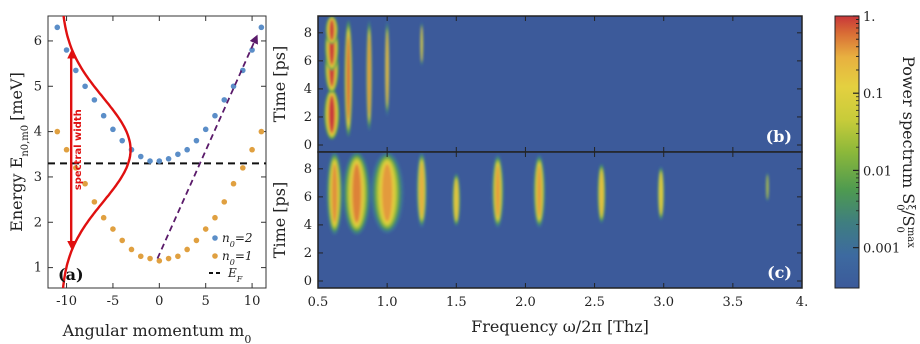  I want to click on panel-c-xlabel: Frequency ω/2π [Thz], so click(560, 326).